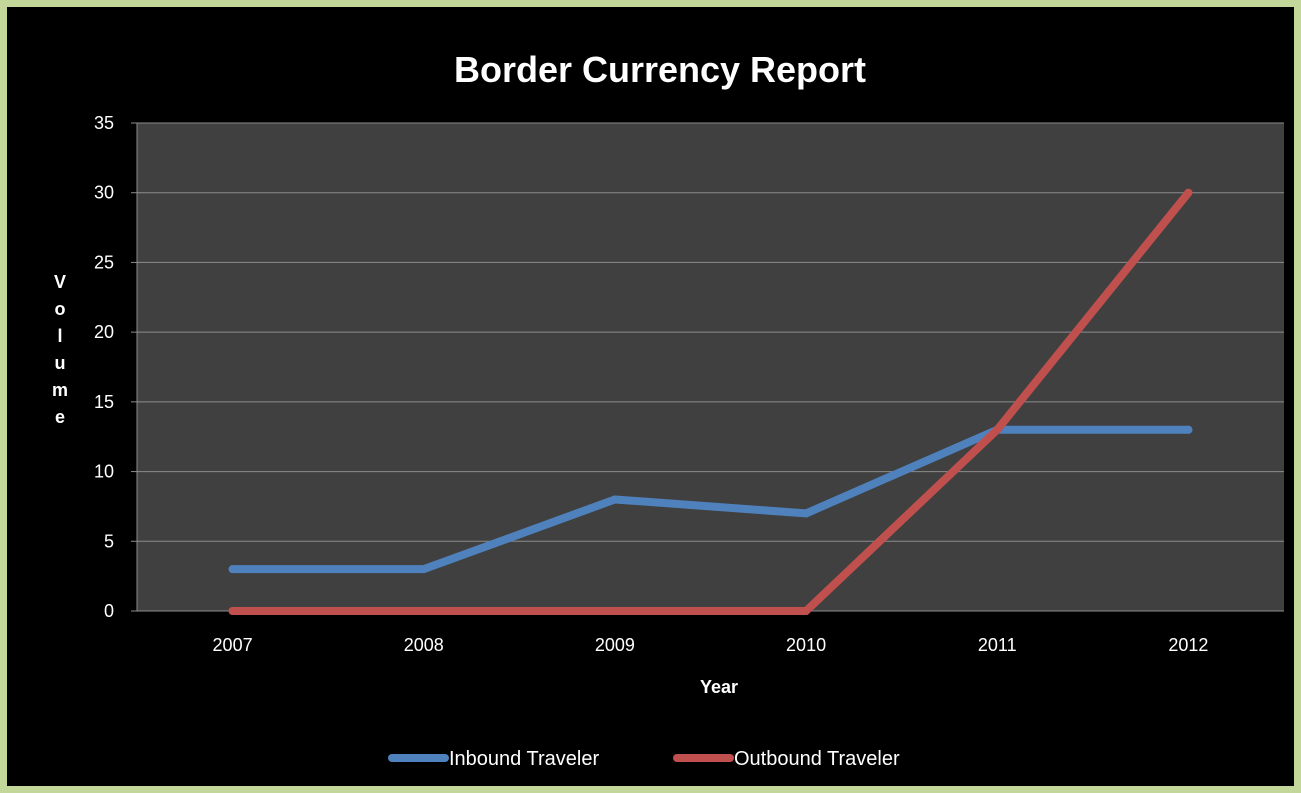 Image resolution: width=1301 pixels, height=793 pixels. What do you see at coordinates (233, 645) in the screenshot?
I see `x-tick-label-2007: 2007` at bounding box center [233, 645].